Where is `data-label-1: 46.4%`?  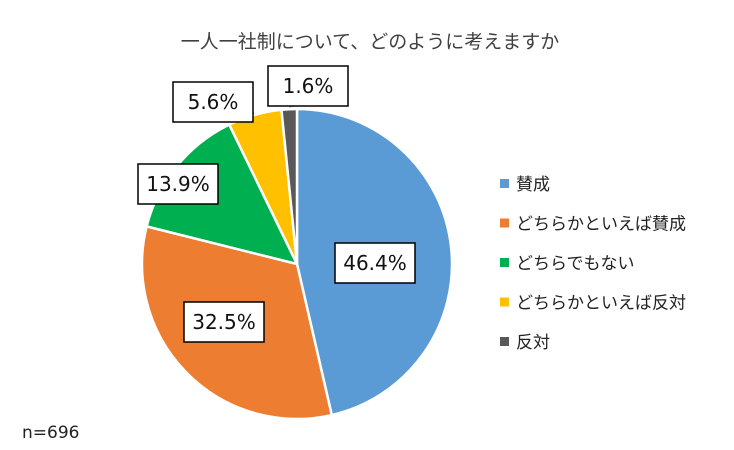
data-label-1: 46.4% is located at coordinates (375, 263).